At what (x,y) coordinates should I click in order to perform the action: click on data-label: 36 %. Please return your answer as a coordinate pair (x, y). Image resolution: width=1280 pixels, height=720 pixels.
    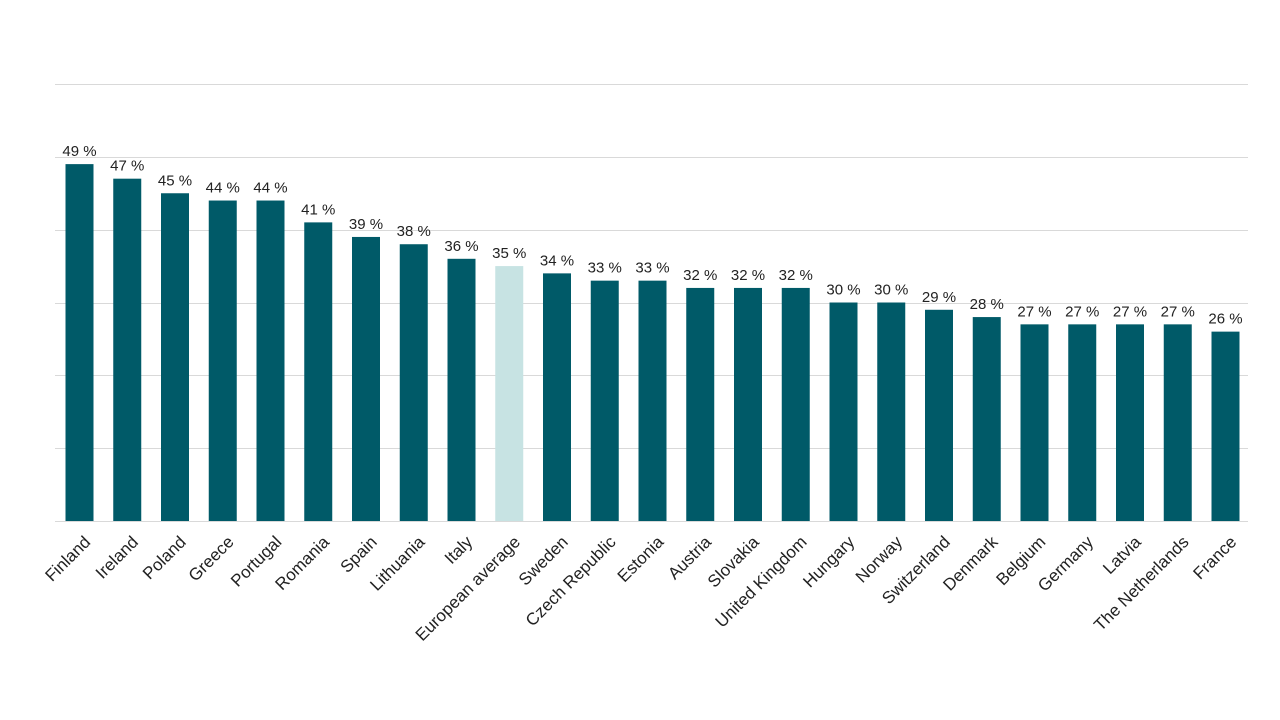
    Looking at the image, I should click on (461, 246).